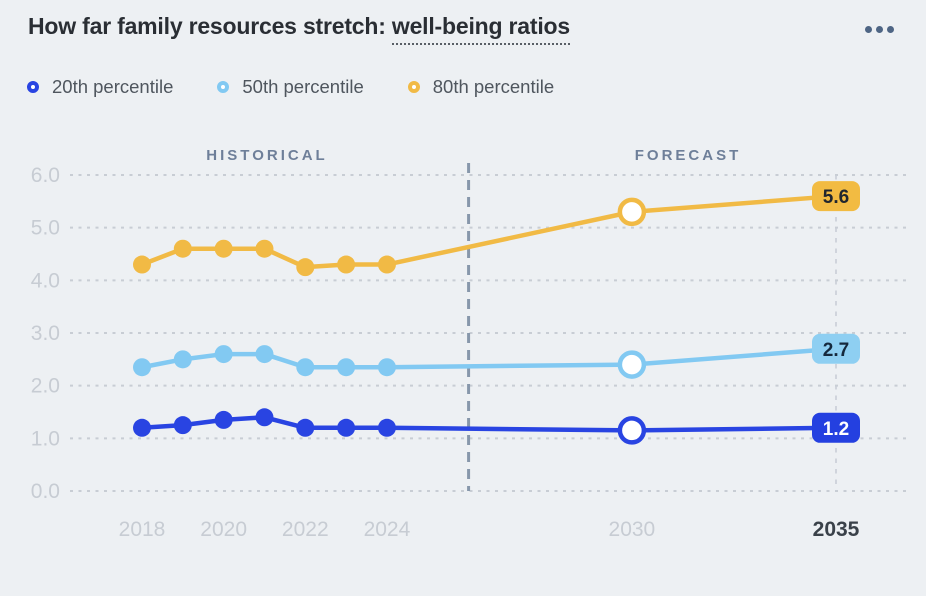 The height and width of the screenshot is (596, 926). Describe the element at coordinates (45, 228) in the screenshot. I see `y-tick-label: 5.0` at that location.